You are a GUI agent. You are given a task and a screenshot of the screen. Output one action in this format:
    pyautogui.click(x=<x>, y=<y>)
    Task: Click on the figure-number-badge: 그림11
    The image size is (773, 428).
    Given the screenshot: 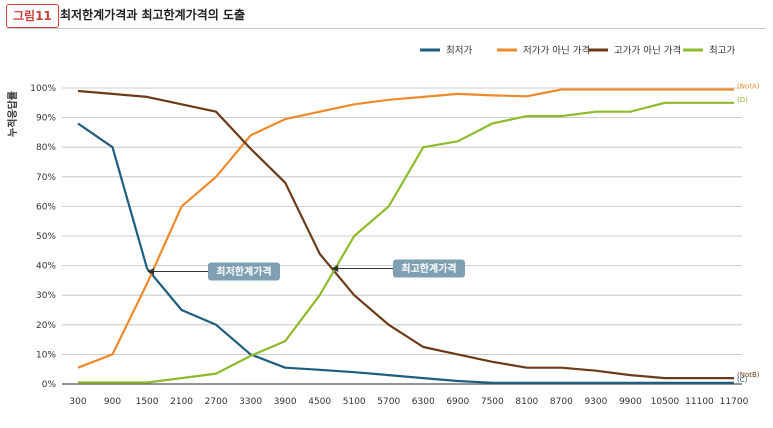 What is the action you would take?
    pyautogui.click(x=32, y=16)
    